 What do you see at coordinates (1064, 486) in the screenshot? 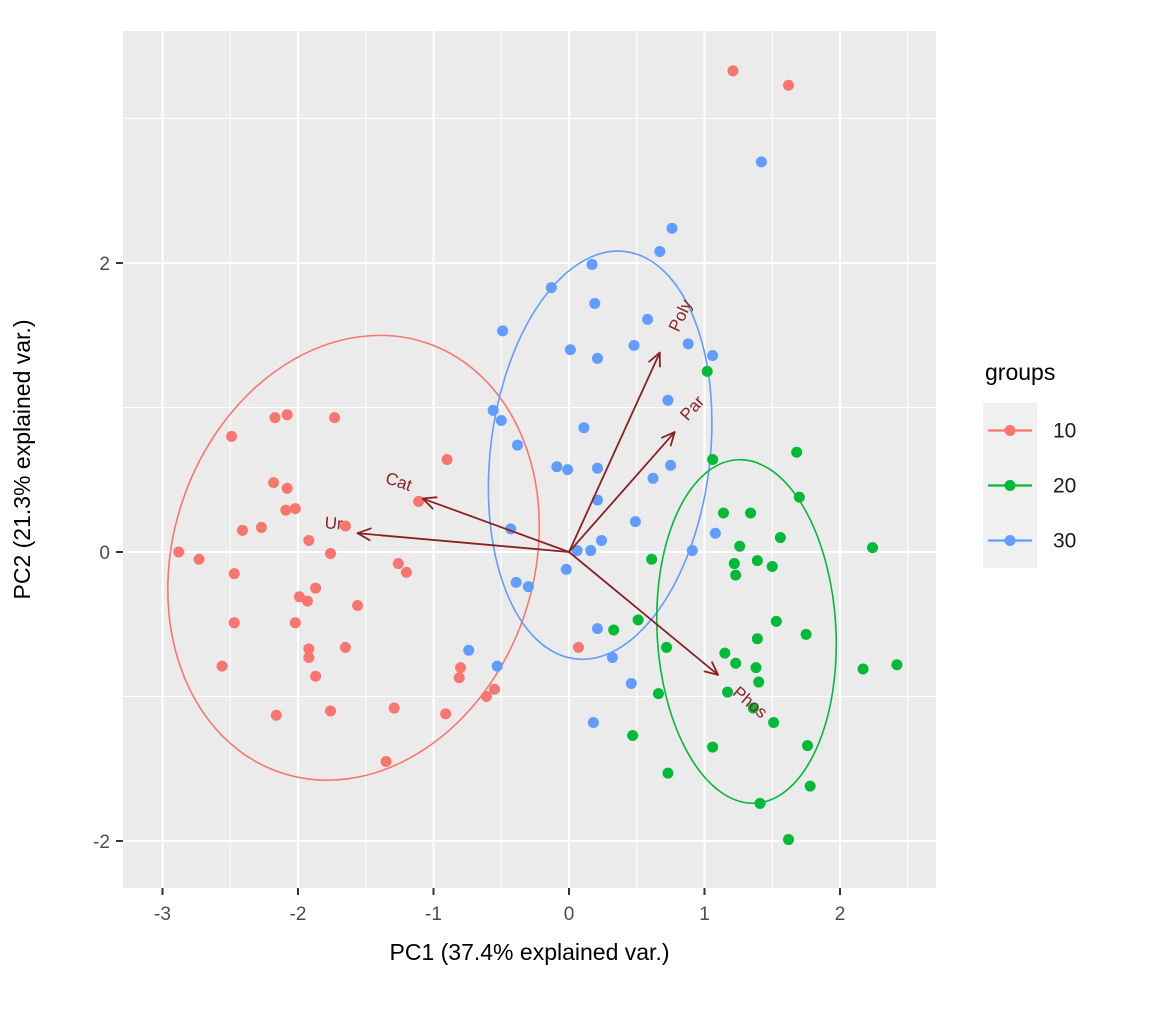
I see `legend-entry-label: 20` at bounding box center [1064, 486].